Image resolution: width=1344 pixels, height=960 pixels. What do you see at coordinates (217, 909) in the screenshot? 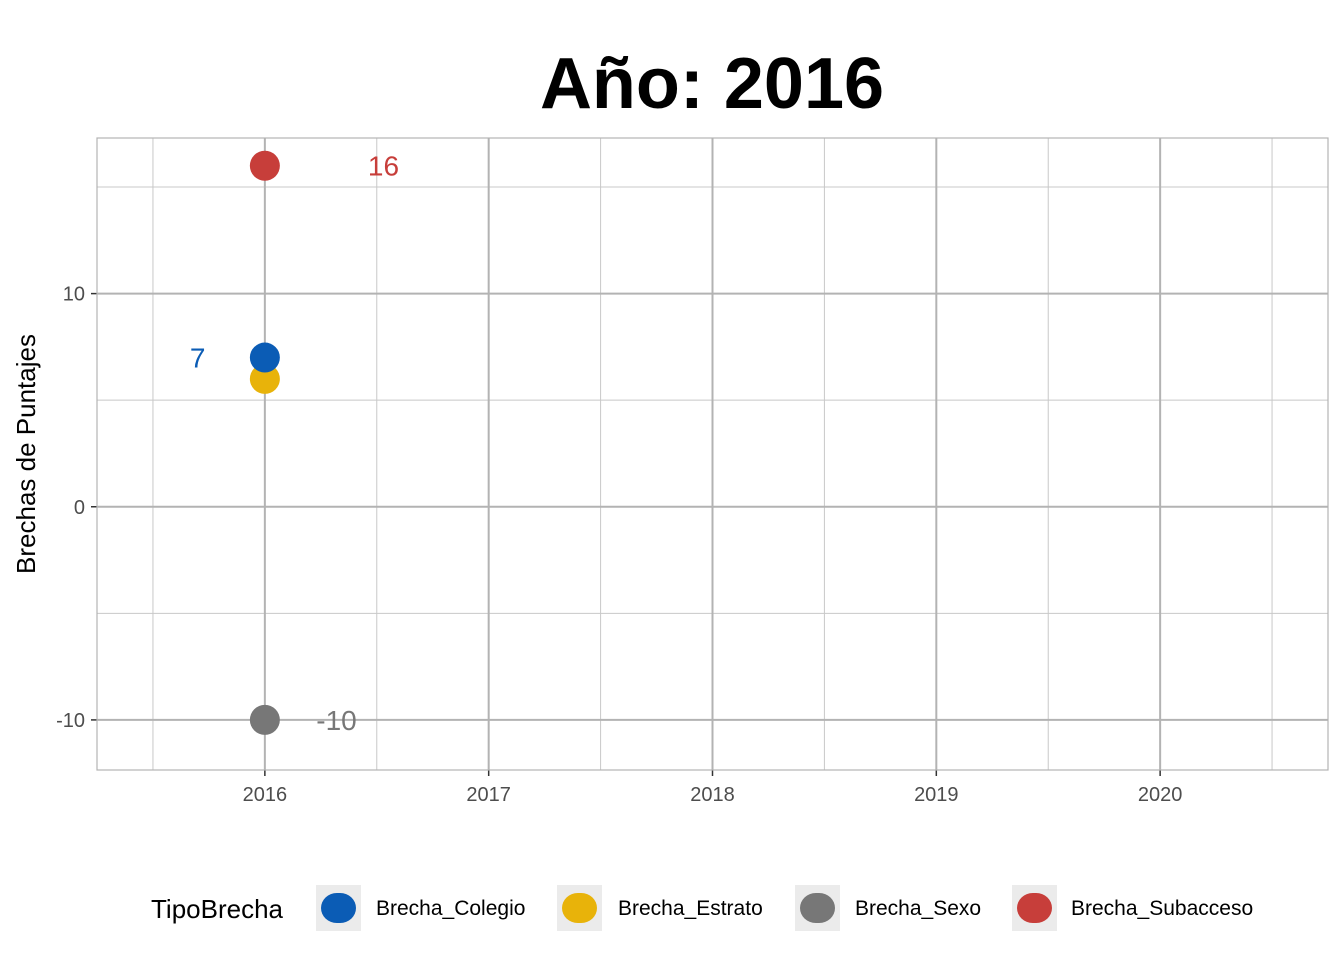
I see `legend-title: TipoBrecha` at bounding box center [217, 909].